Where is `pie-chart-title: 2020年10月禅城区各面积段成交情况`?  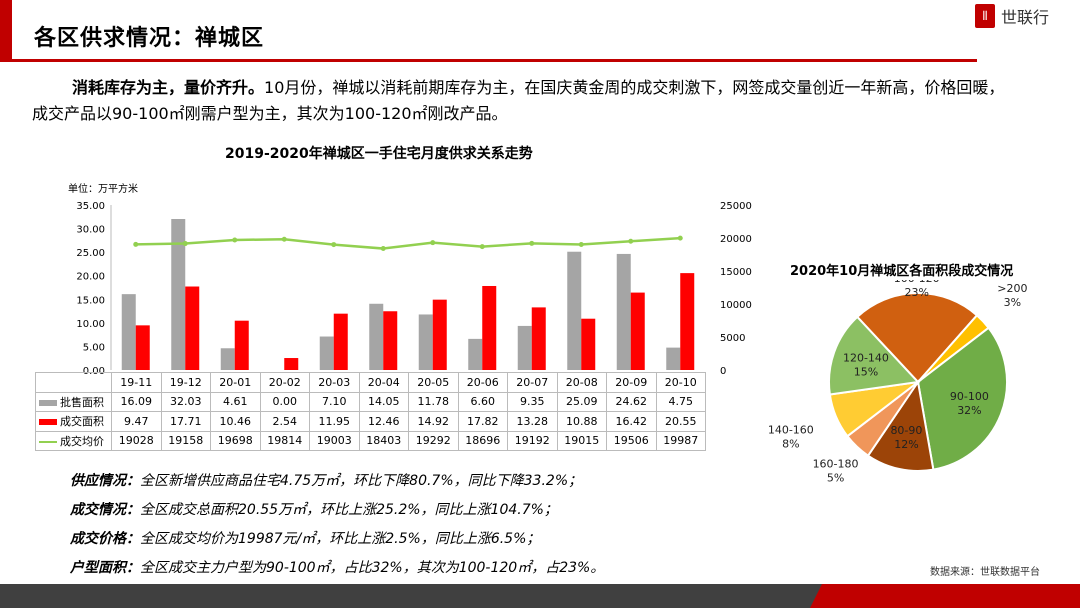 pie-chart-title: 2020年10月禅城区各面积段成交情况 is located at coordinates (902, 271).